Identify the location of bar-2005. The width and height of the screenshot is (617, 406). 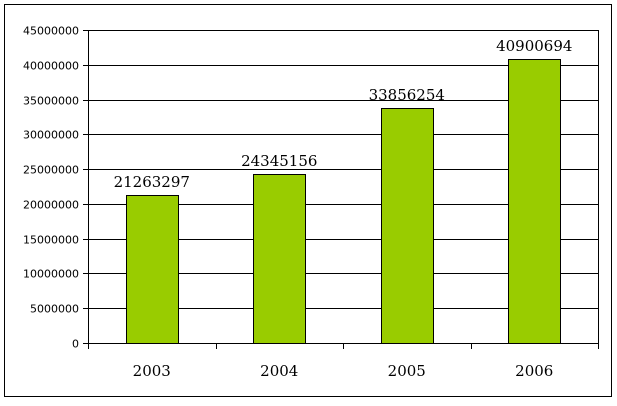
(407, 226).